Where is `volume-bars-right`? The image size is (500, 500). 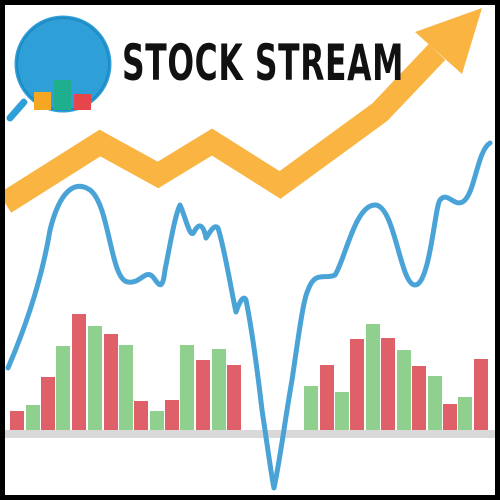 volume-bars-right is located at coordinates (396, 377).